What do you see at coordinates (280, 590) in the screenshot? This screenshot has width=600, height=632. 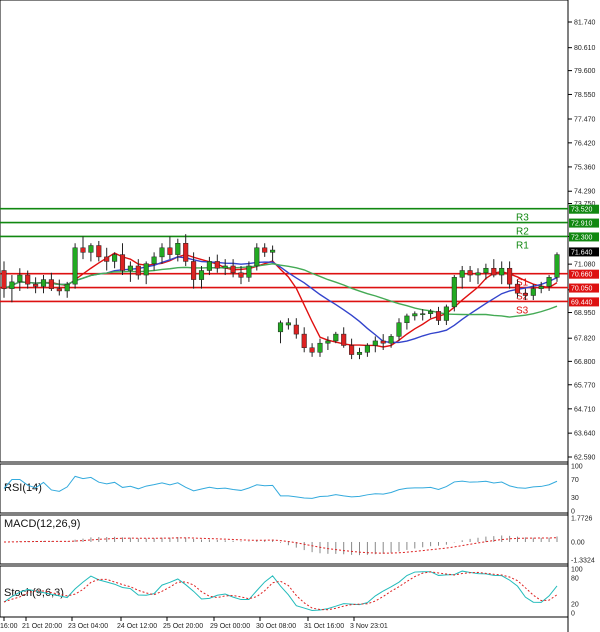 I see `stoch-k-line` at bounding box center [280, 590].